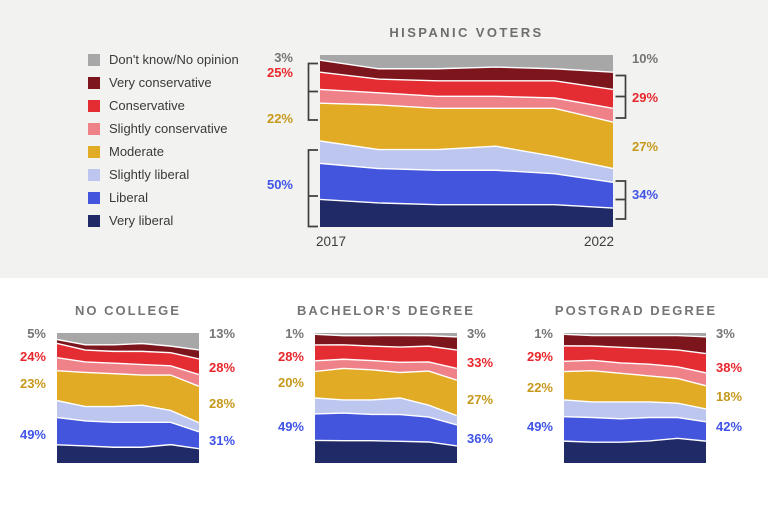 This screenshot has height=506, width=768. What do you see at coordinates (480, 399) in the screenshot?
I see `bachelors-right-label-moderate: 27%` at bounding box center [480, 399].